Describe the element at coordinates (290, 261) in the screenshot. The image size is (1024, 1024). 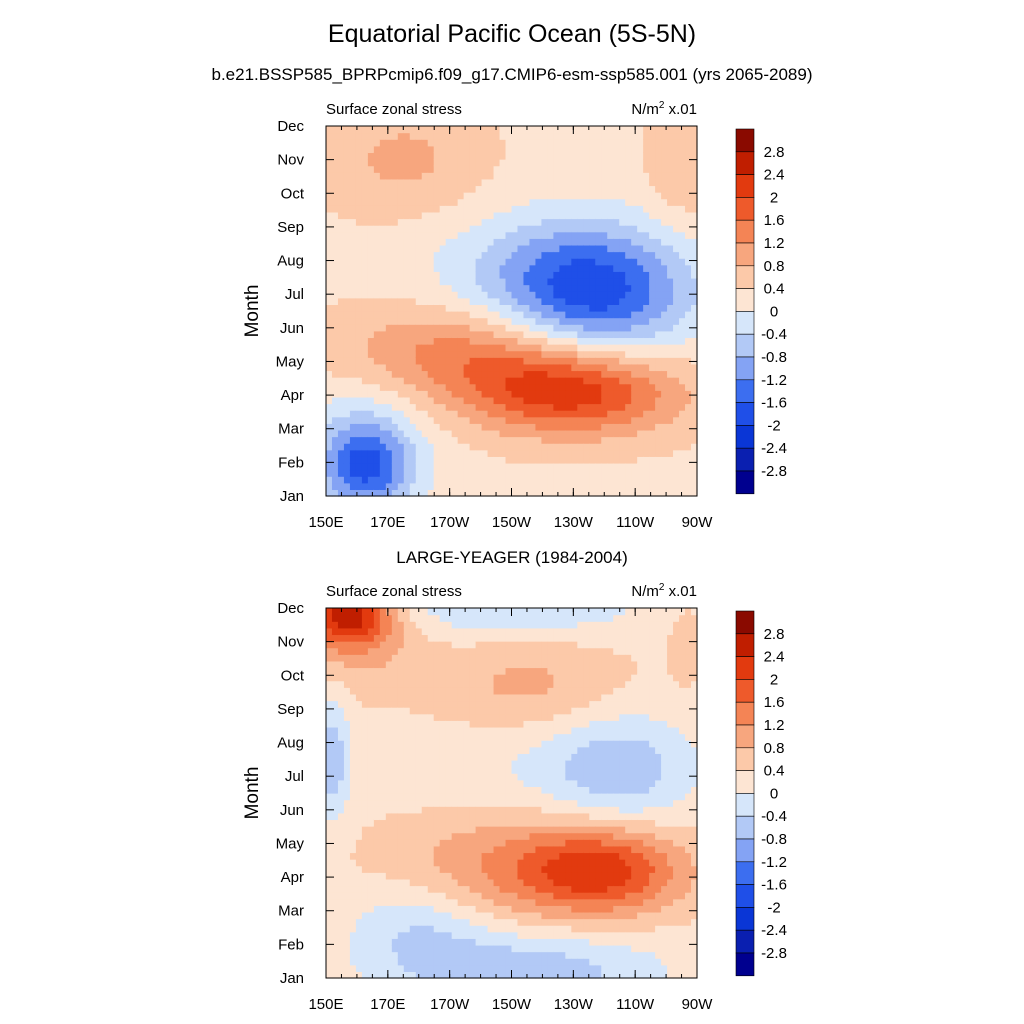
I see `y-tick-label: Aug` at that location.